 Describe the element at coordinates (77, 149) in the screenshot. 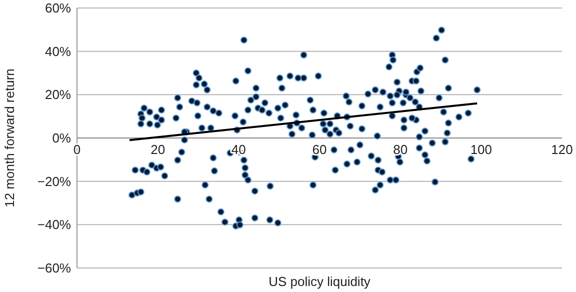

I see `x-tick-label: 0` at that location.